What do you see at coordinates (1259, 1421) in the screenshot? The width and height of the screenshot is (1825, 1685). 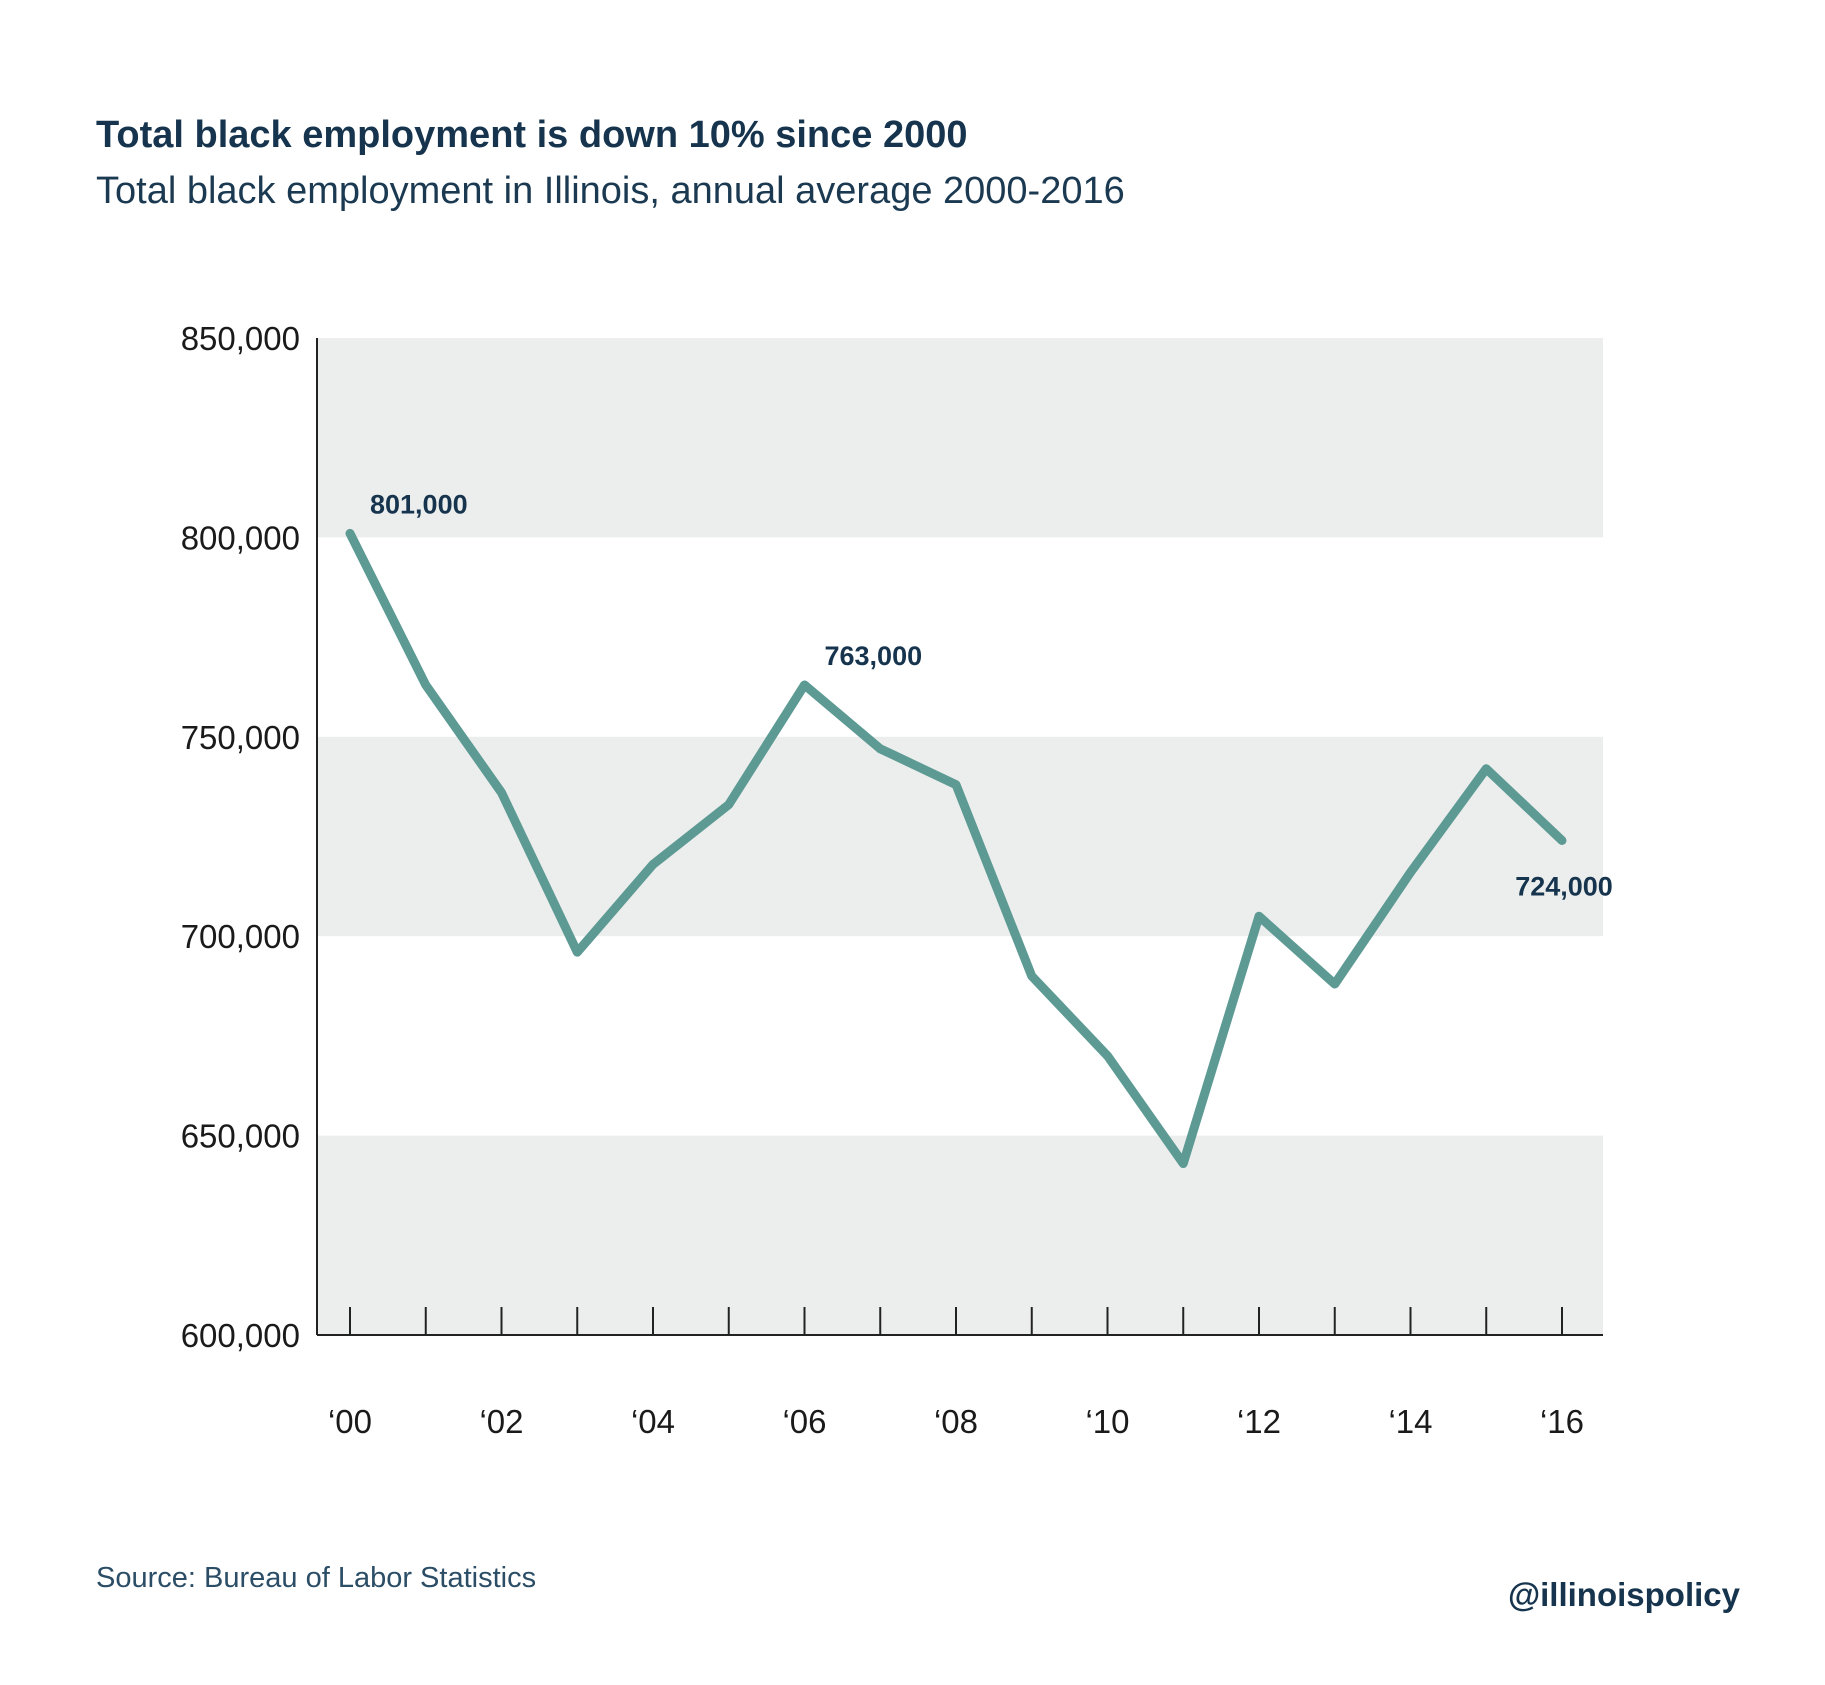 I see `x-tick-label: ‘12` at bounding box center [1259, 1421].